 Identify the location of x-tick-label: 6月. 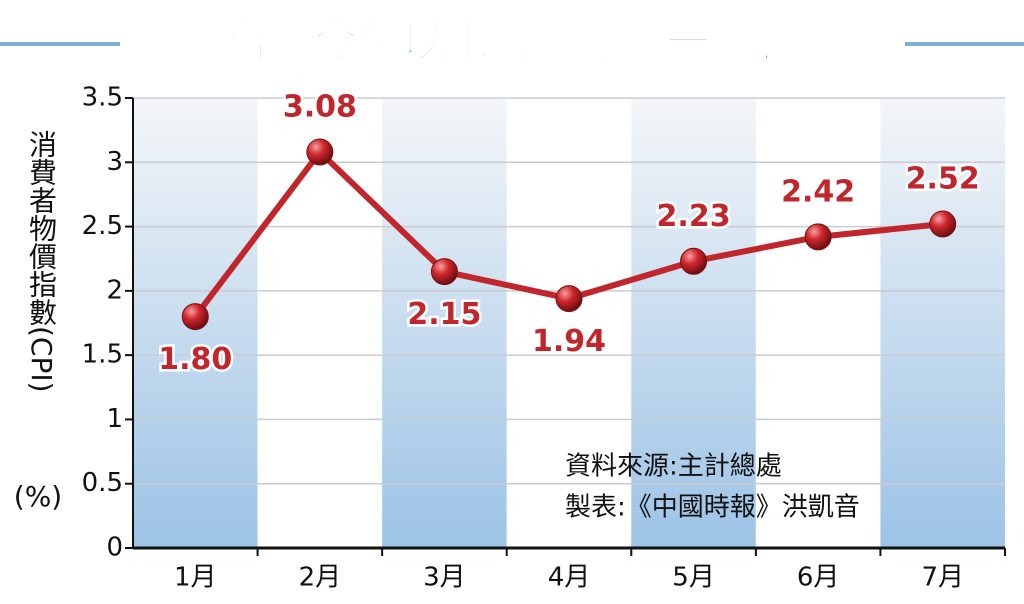
(818, 578).